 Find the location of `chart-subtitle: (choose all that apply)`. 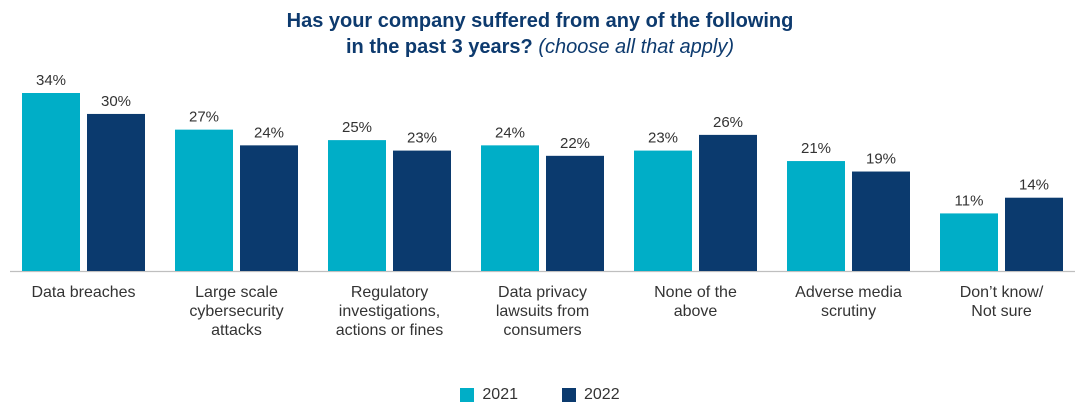

chart-subtitle: (choose all that apply) is located at coordinates (636, 47).